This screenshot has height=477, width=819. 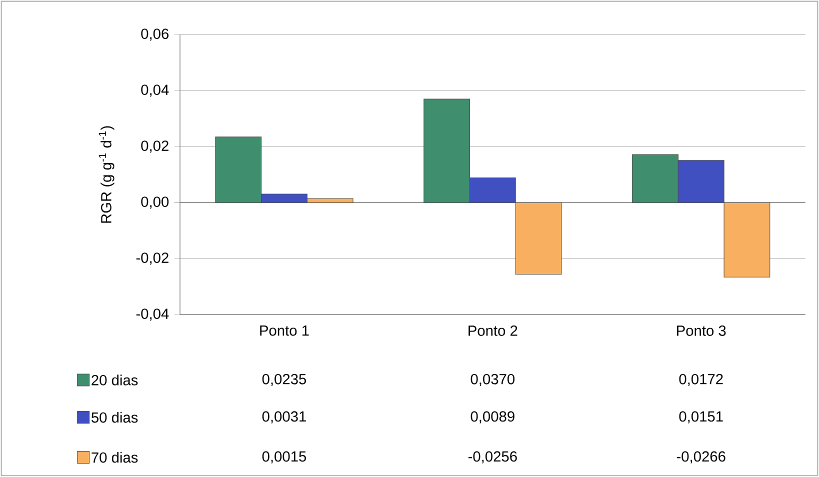 What do you see at coordinates (106, 174) in the screenshot?
I see `y-axis-title: RGR (g g$^{-1}$ d$^{-1}$)` at bounding box center [106, 174].